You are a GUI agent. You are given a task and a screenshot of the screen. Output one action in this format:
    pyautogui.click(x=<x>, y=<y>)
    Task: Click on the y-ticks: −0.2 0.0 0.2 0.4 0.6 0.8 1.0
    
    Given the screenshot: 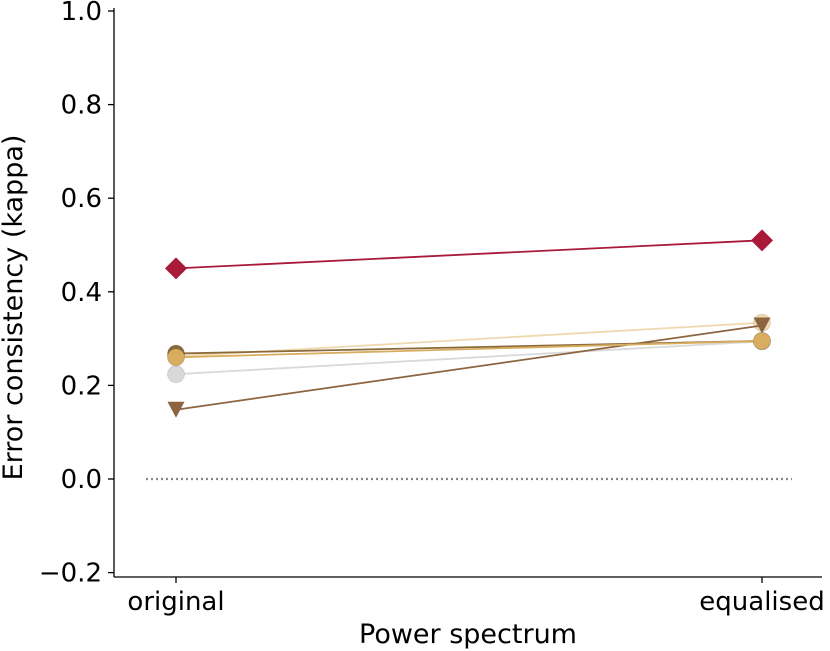 What is the action you would take?
    pyautogui.click(x=76, y=294)
    